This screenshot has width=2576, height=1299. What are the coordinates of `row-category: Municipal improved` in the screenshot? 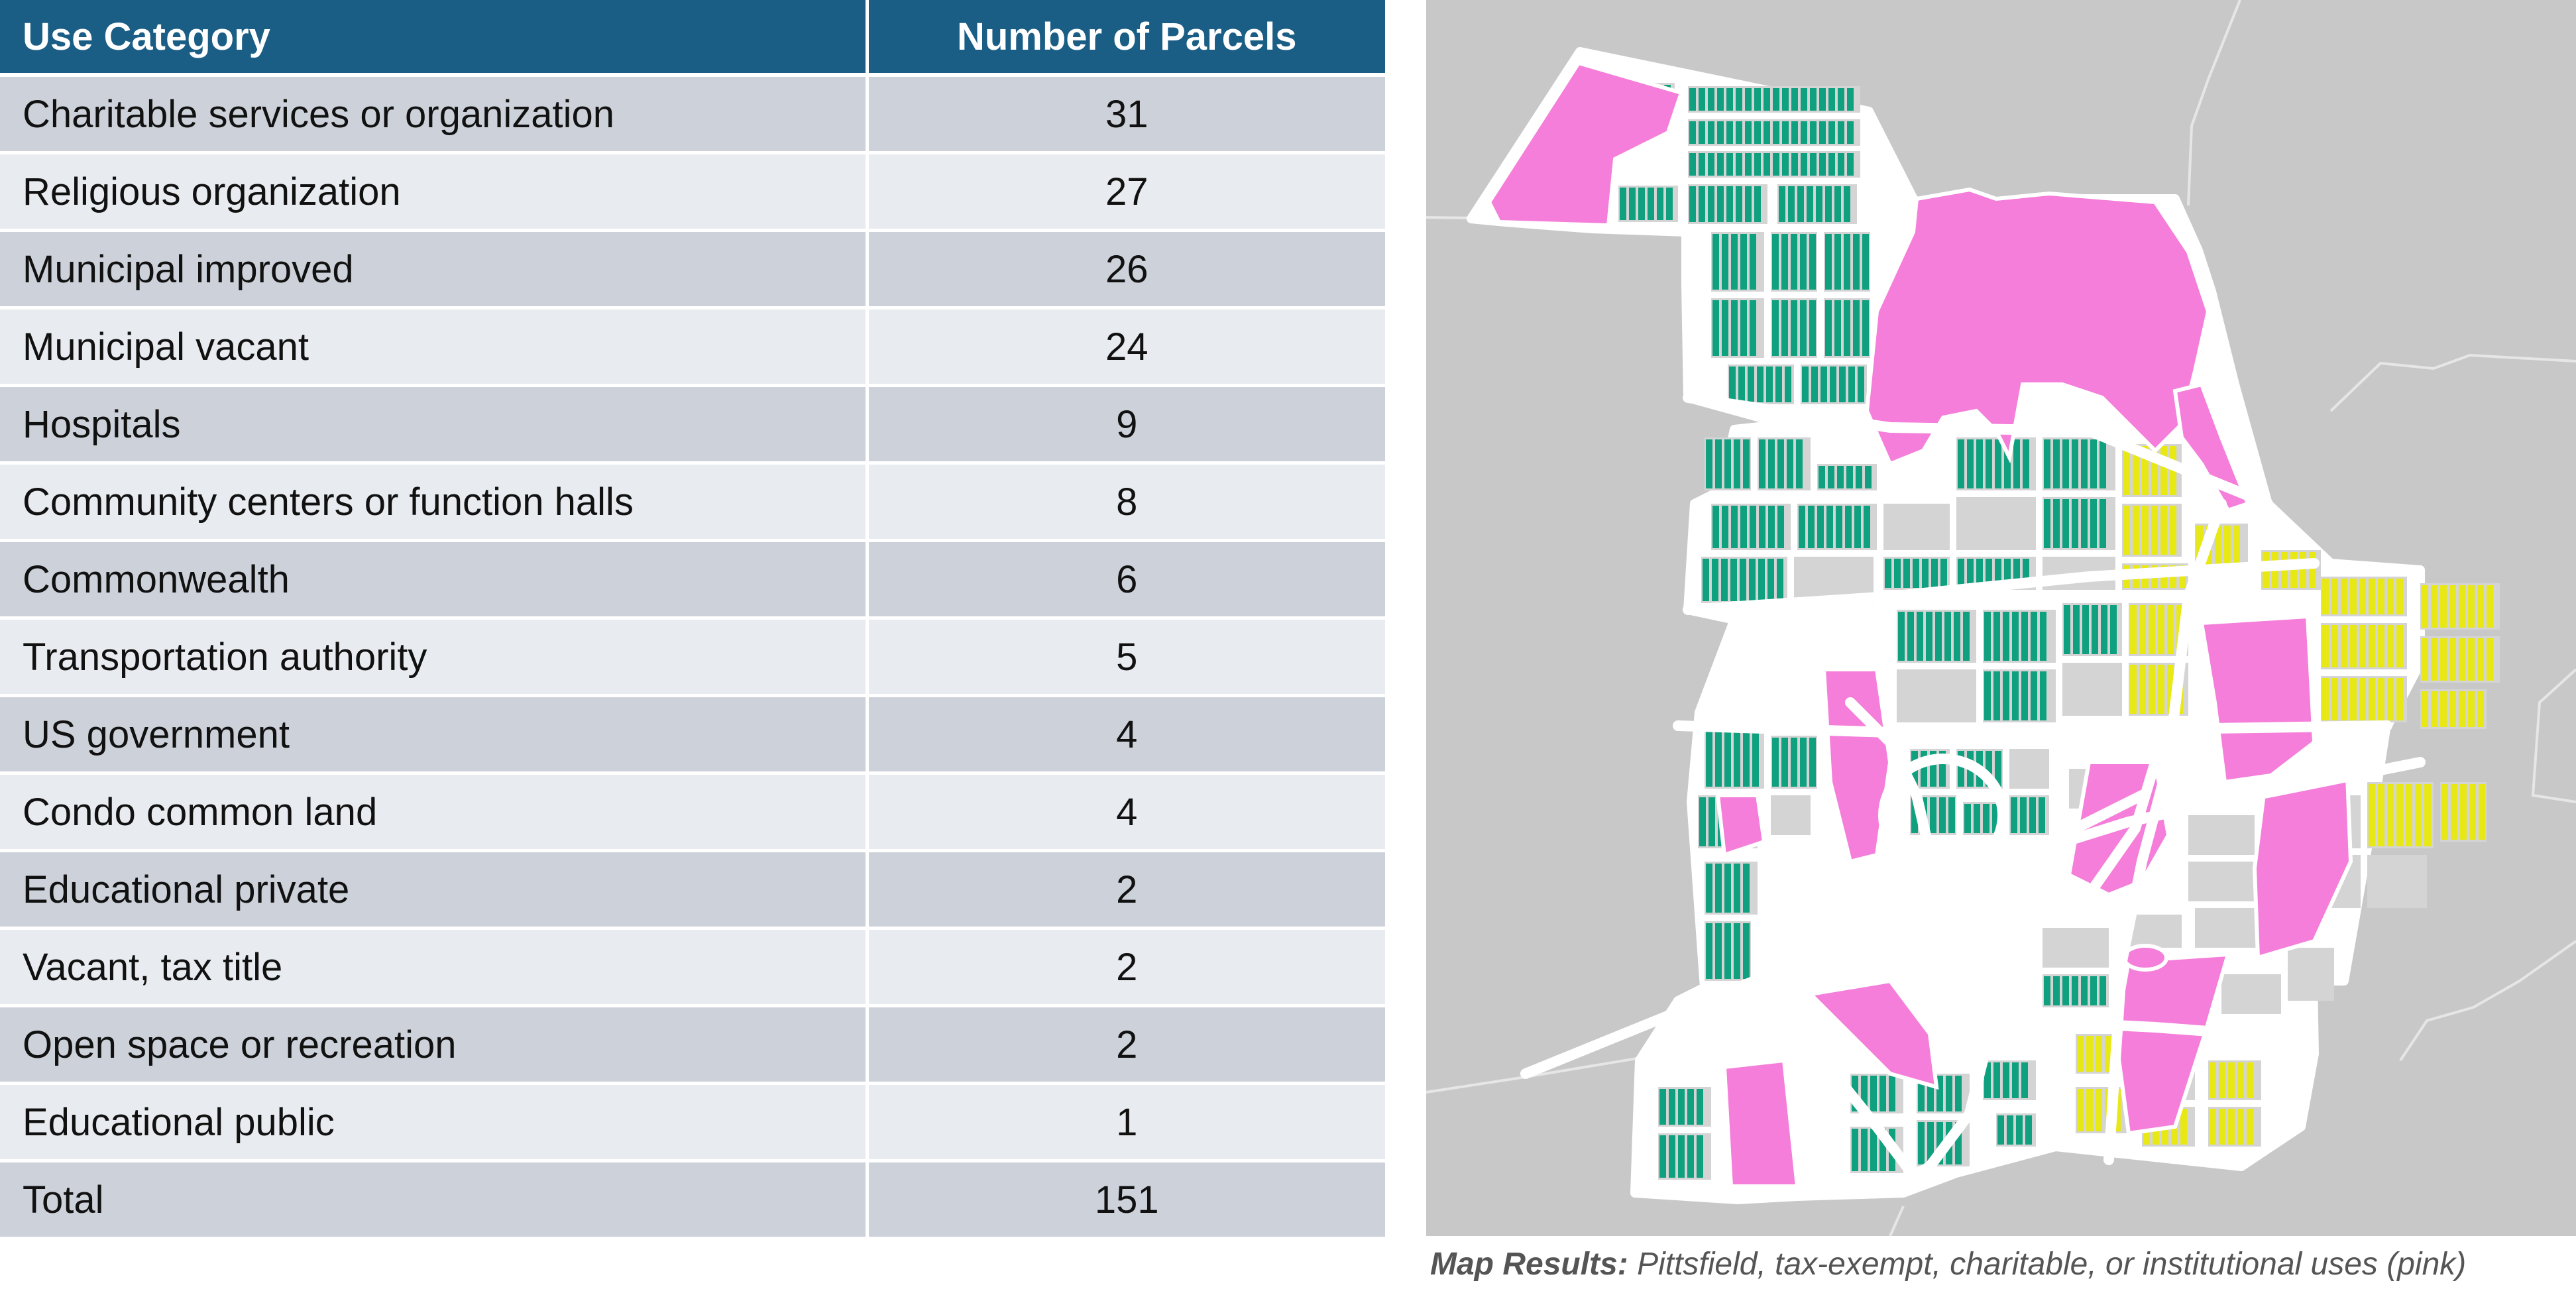 It's located at (434, 270).